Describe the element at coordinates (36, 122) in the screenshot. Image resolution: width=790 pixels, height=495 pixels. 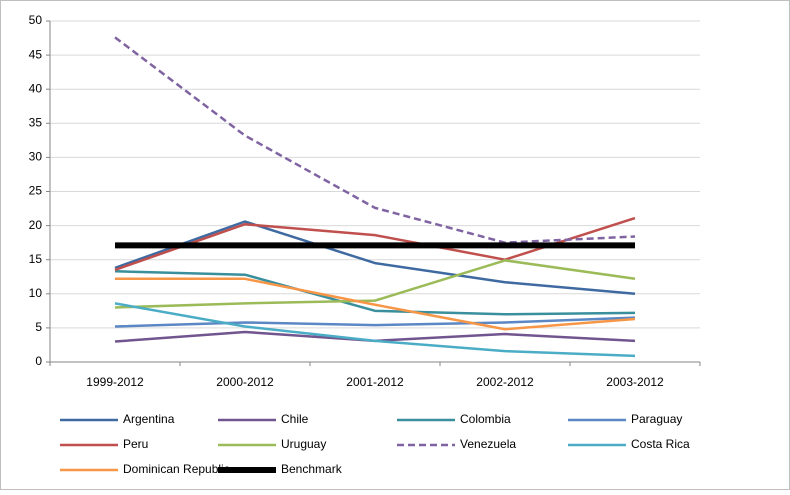
I see `y-tick-label: 35` at that location.